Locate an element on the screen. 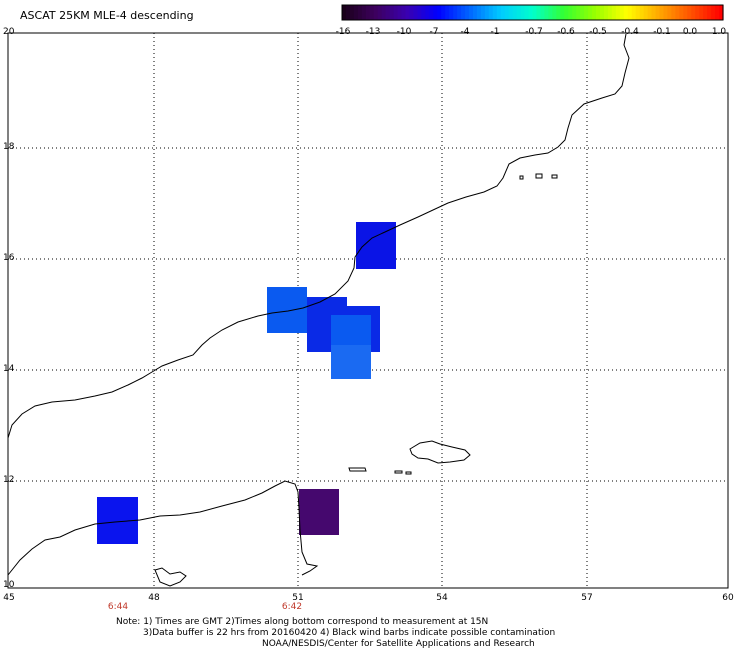 The height and width of the screenshot is (650, 740). x-tick-label: 54 is located at coordinates (442, 598).